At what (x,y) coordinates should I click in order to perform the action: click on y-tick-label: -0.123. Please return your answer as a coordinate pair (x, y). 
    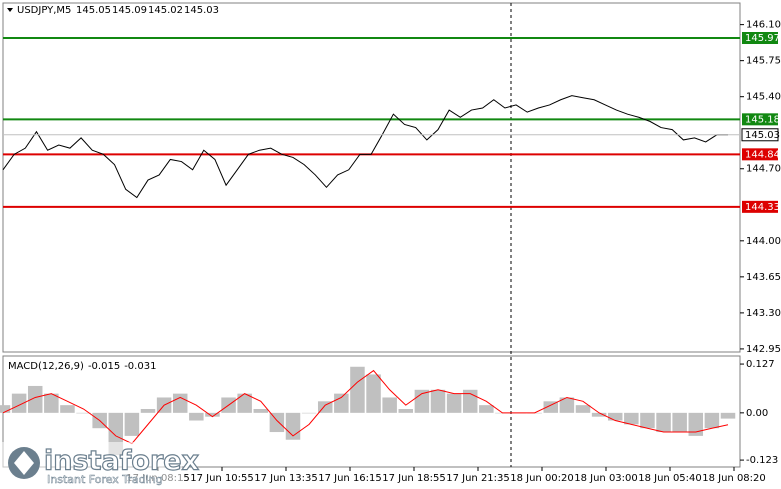
    Looking at the image, I should click on (762, 460).